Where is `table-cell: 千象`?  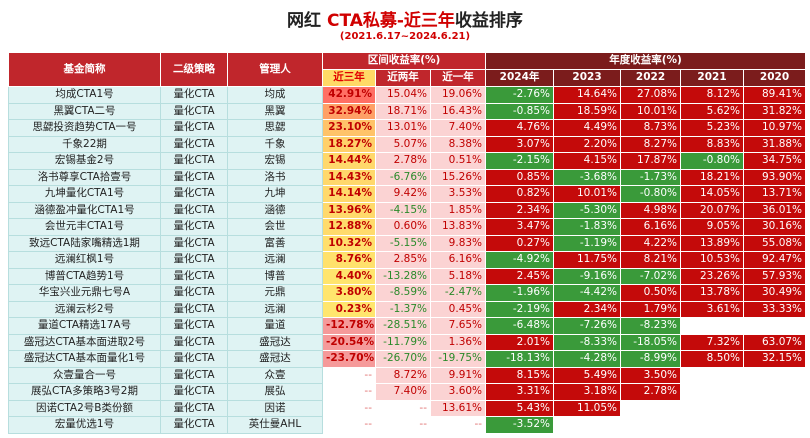 table-cell: 千象 is located at coordinates (275, 144).